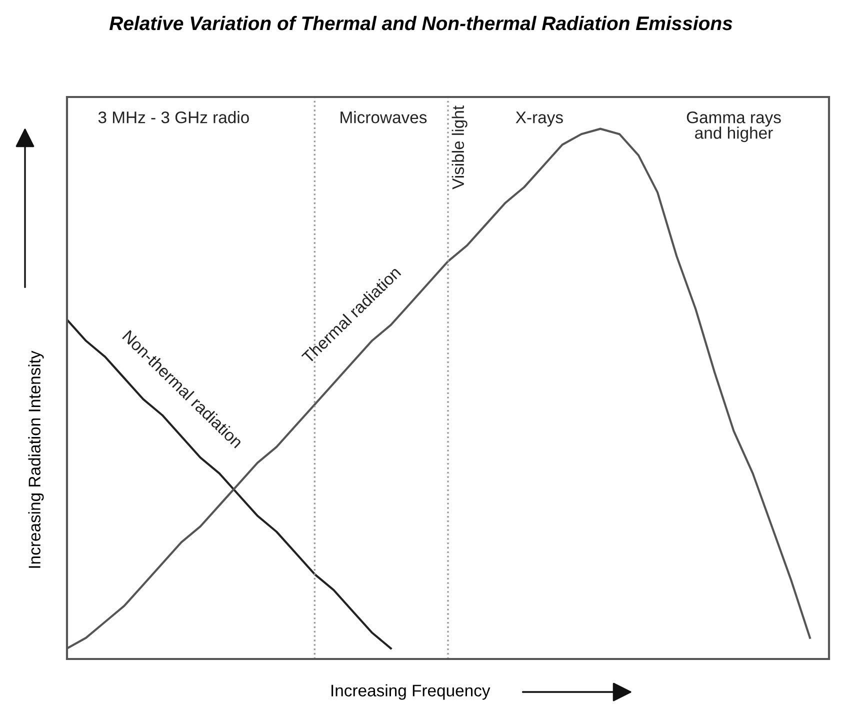  Describe the element at coordinates (411, 692) in the screenshot. I see `x-axis-title: Increasing Frequency` at that location.